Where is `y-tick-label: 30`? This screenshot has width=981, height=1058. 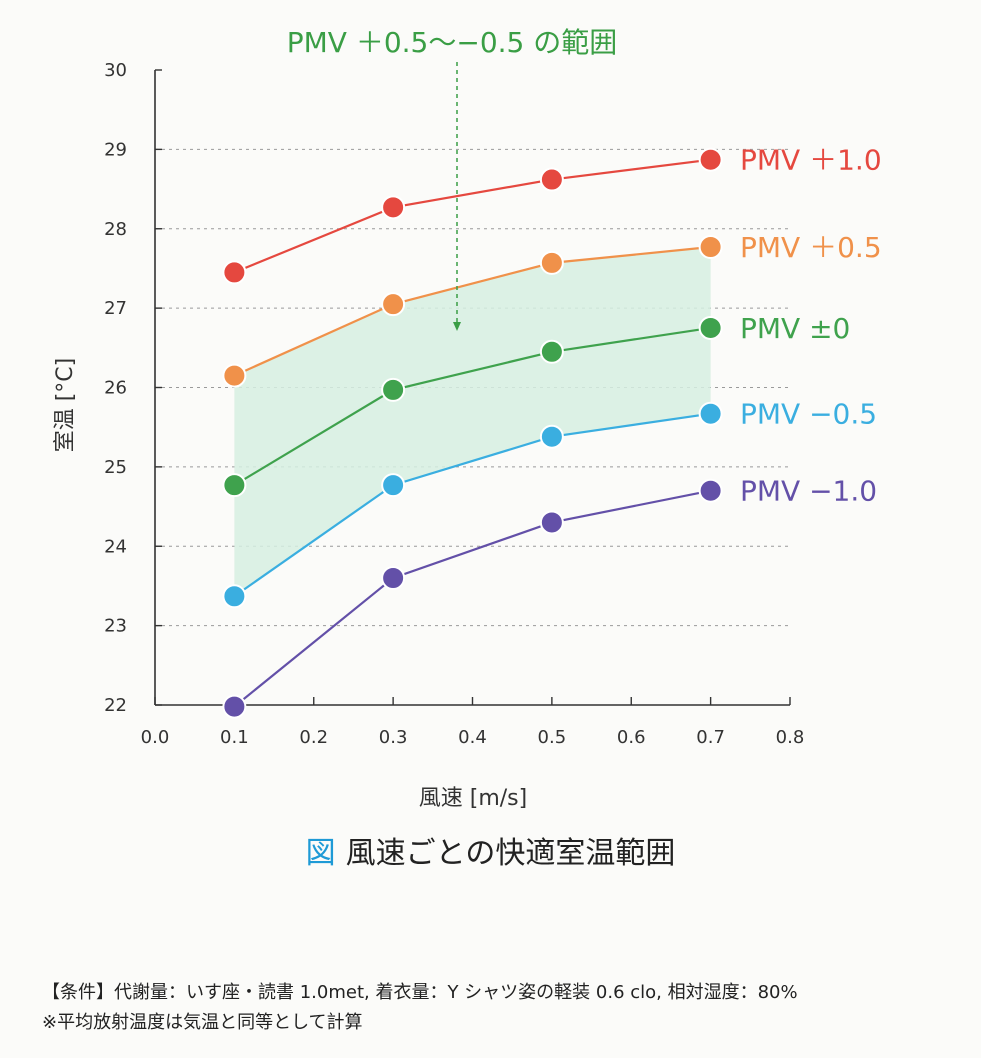 y-tick-label: 30 is located at coordinates (115, 70).